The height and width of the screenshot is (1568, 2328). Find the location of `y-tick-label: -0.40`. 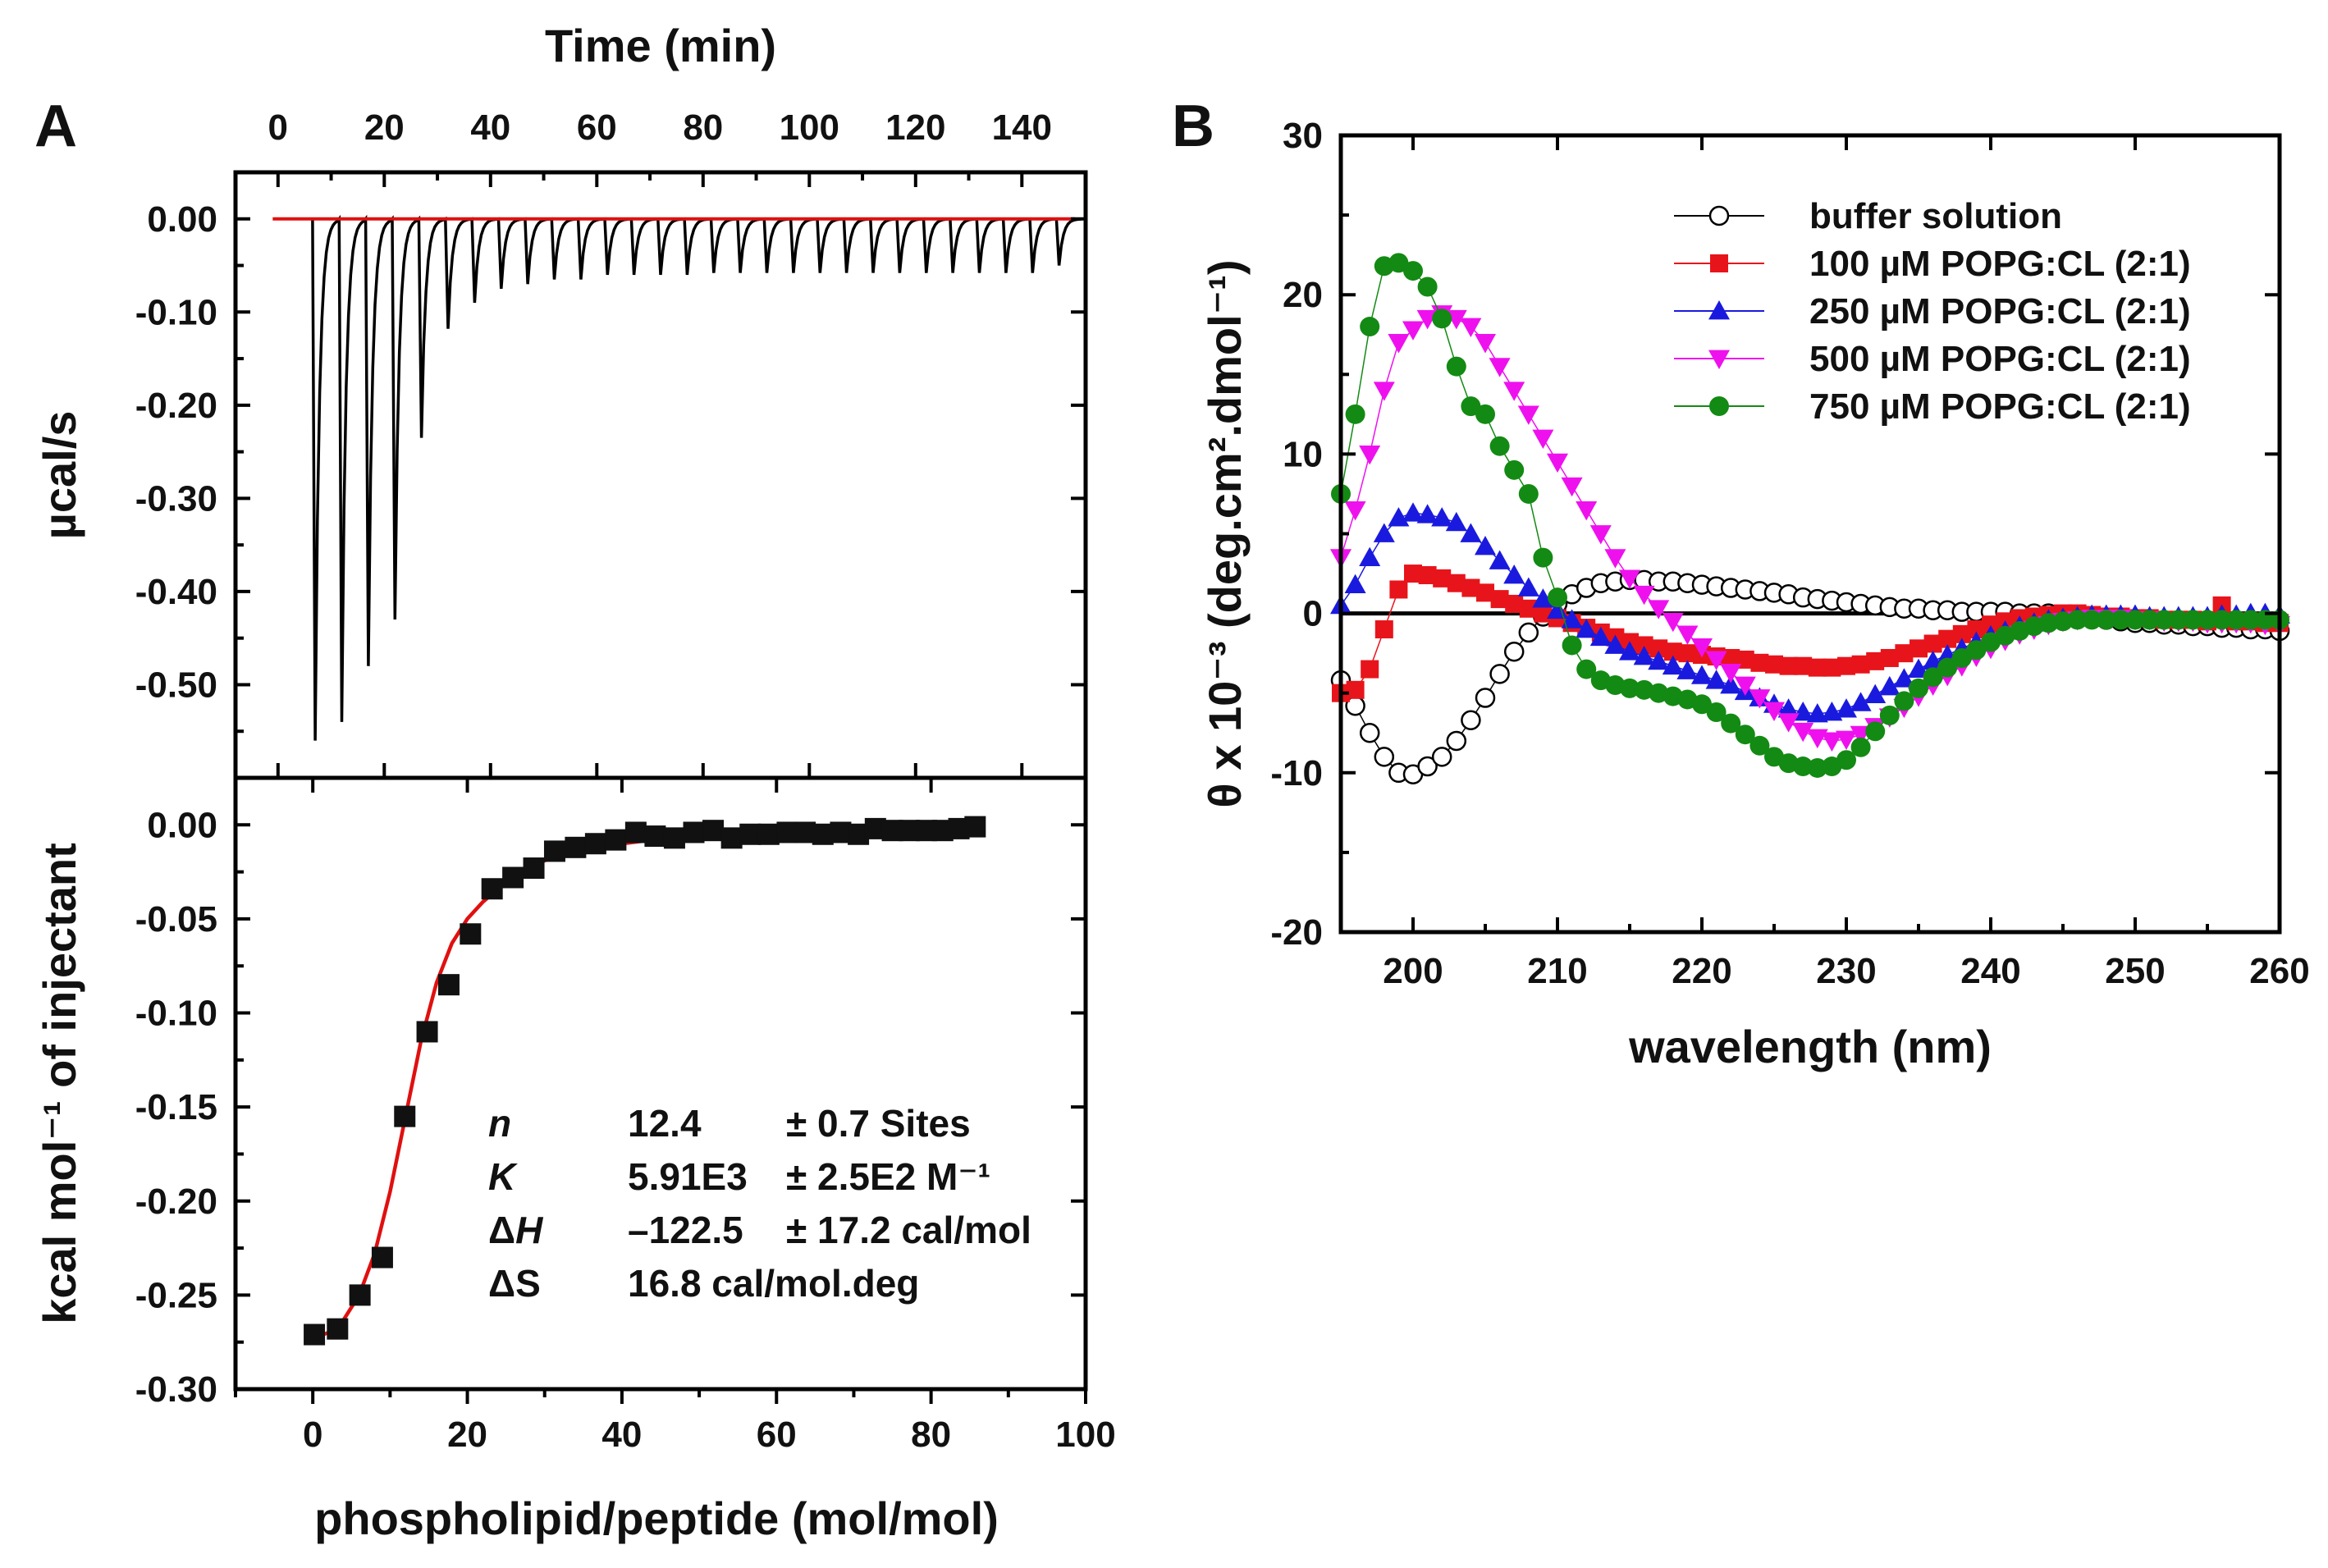

y-tick-label: -0.40 is located at coordinates (176, 592).